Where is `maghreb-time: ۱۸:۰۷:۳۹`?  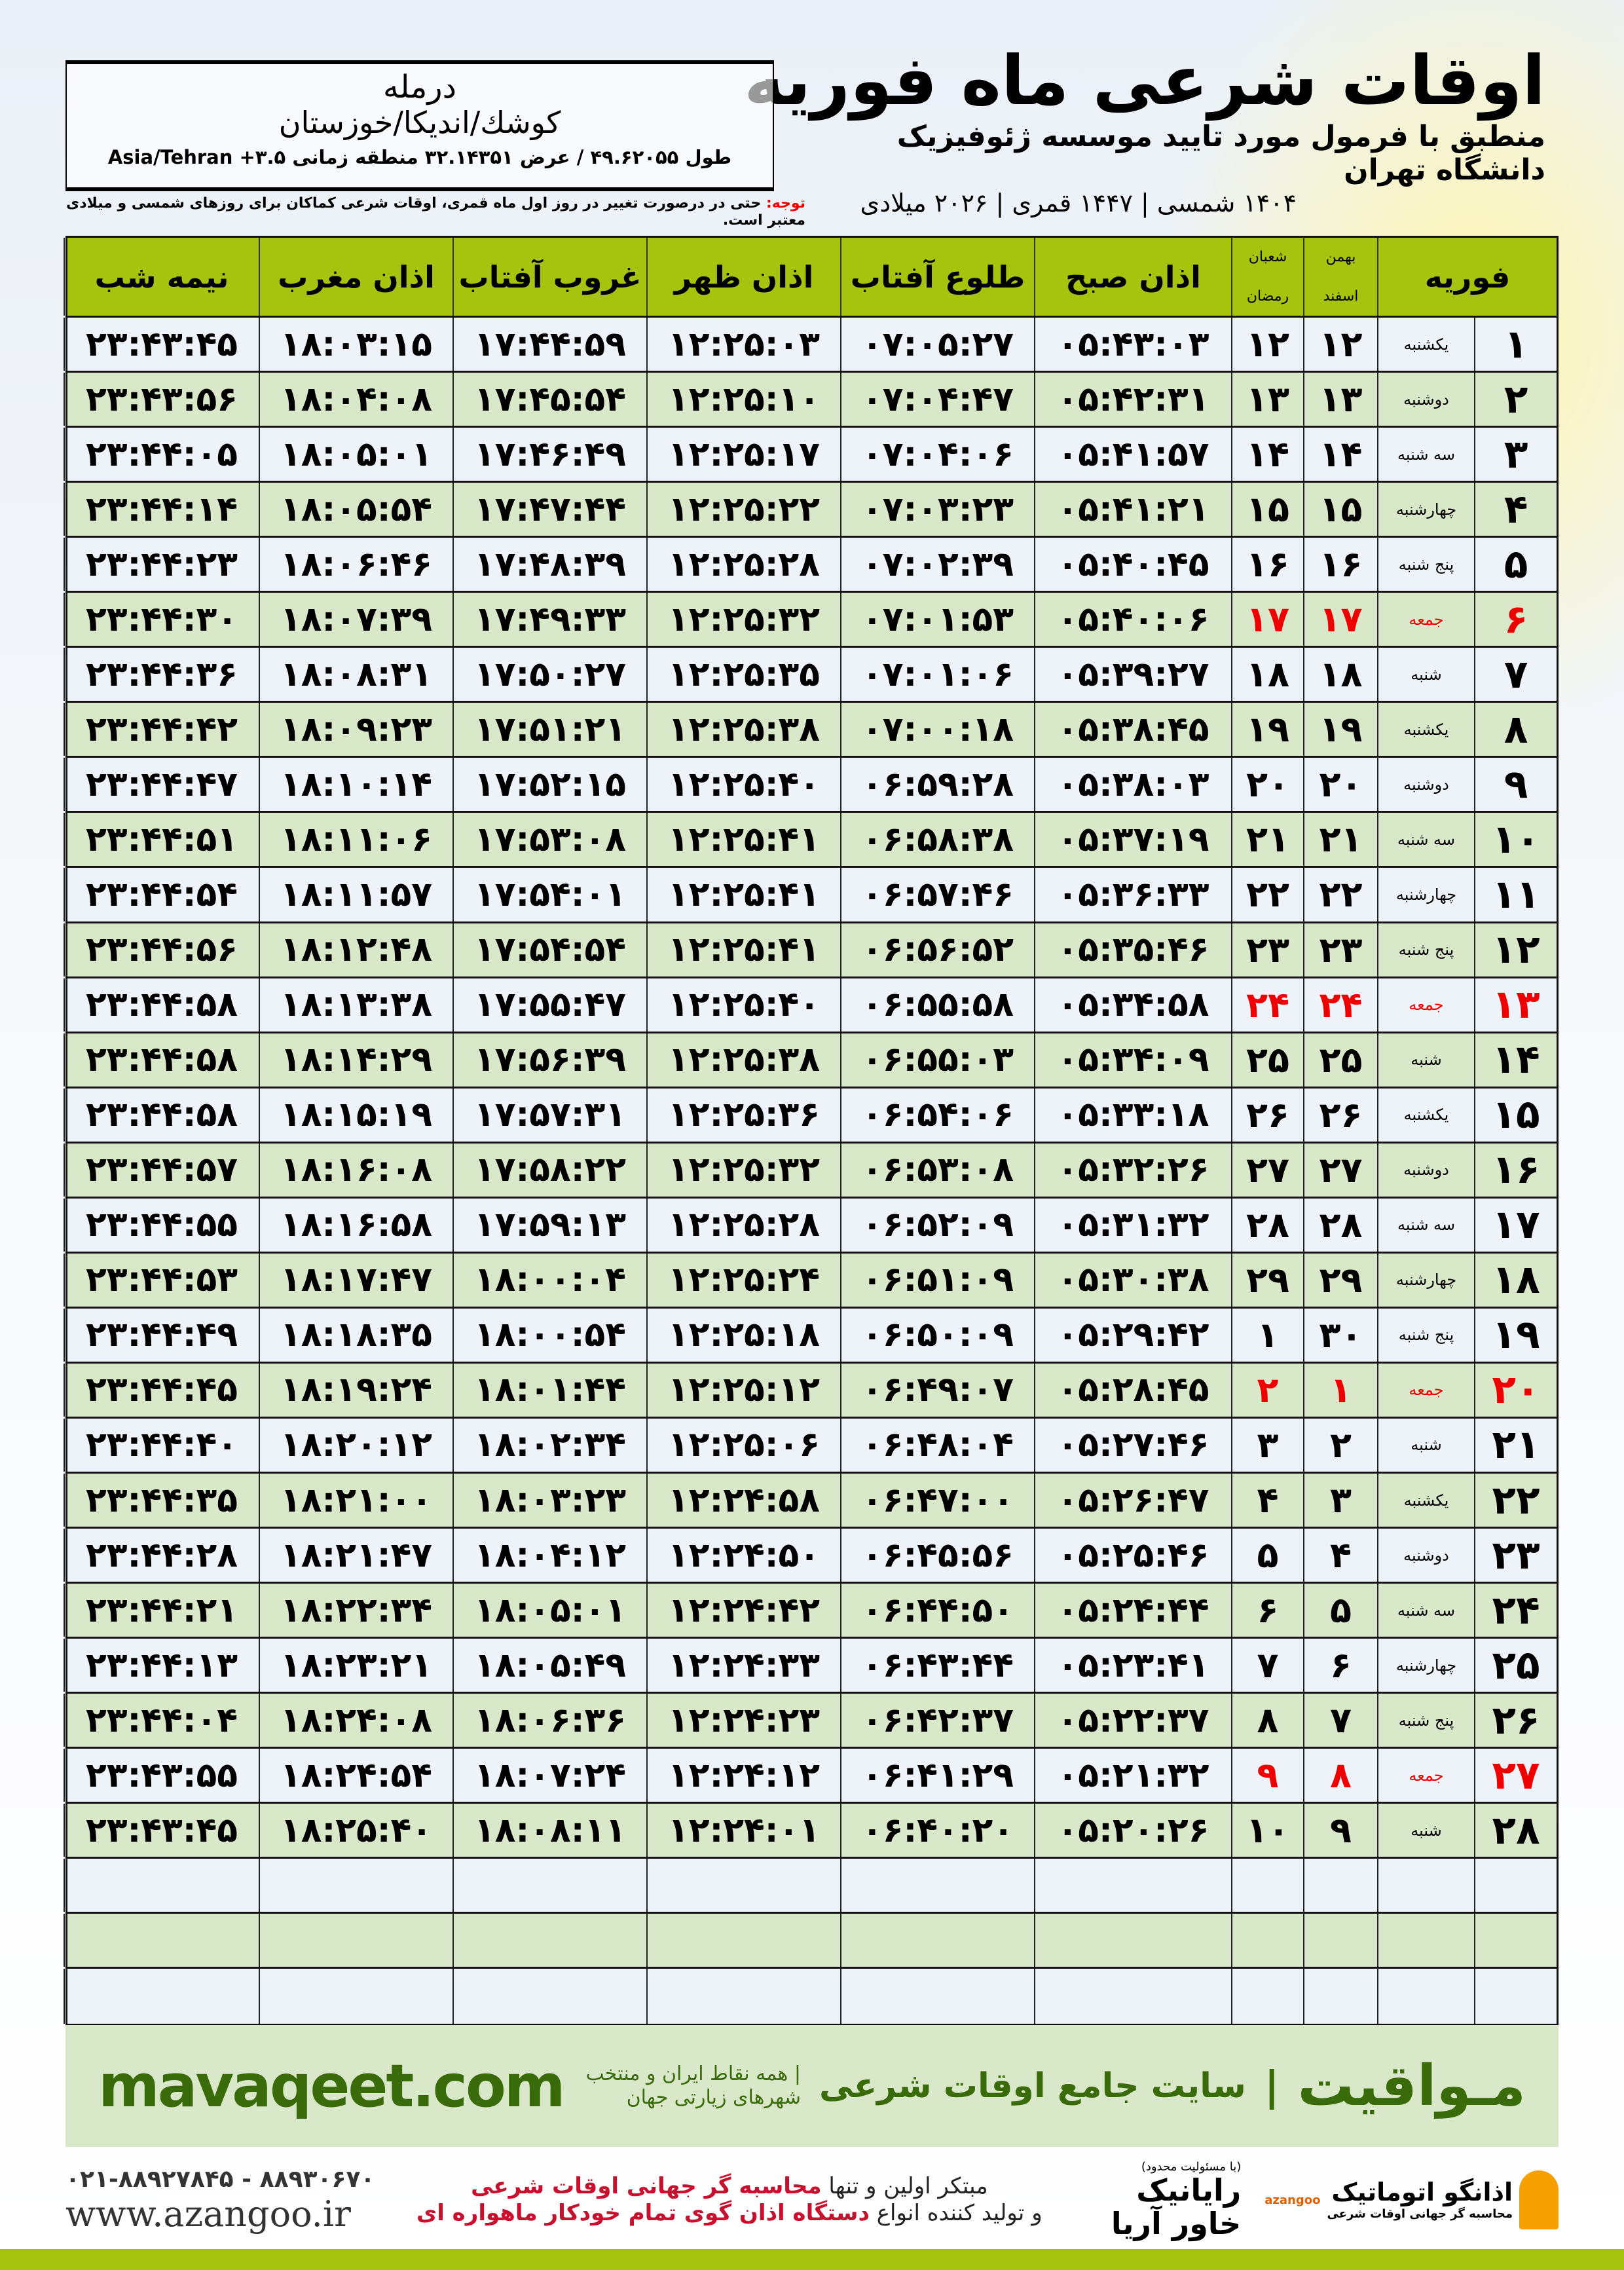 maghreb-time: ۱۸:۰۷:۳۹ is located at coordinates (355, 619).